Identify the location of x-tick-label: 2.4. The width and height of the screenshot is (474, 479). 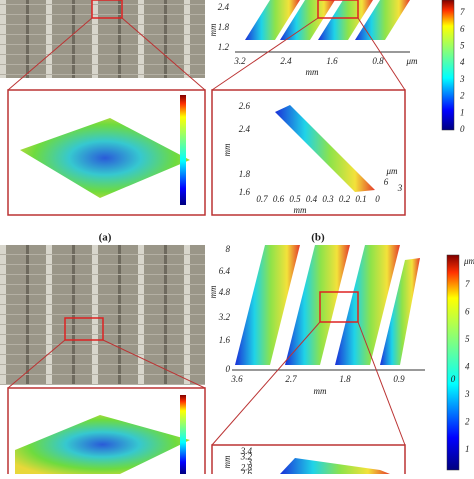
(286, 61).